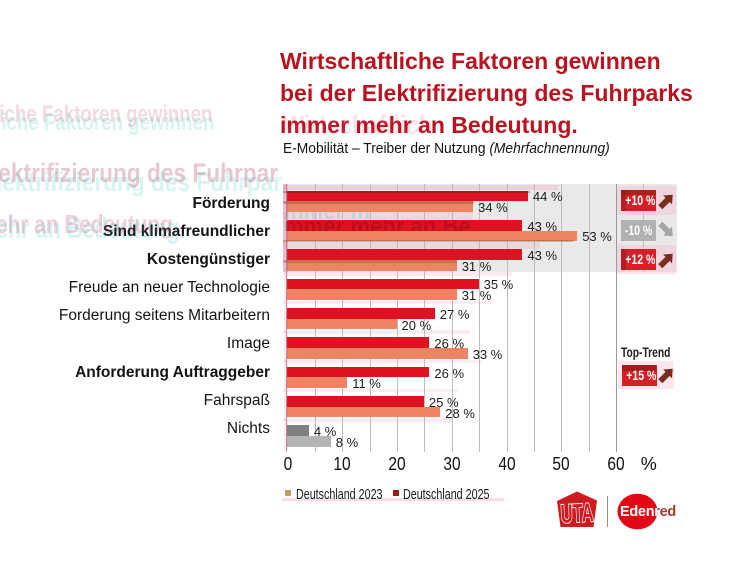  What do you see at coordinates (648, 512) in the screenshot?
I see `svg-text: Edenred` at bounding box center [648, 512].